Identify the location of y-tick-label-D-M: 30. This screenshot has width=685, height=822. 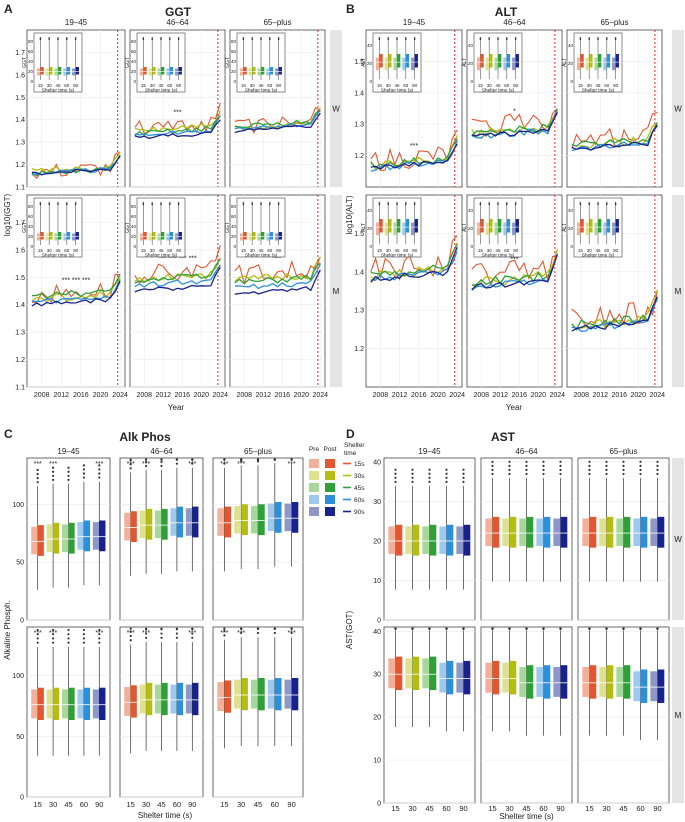
(377, 675).